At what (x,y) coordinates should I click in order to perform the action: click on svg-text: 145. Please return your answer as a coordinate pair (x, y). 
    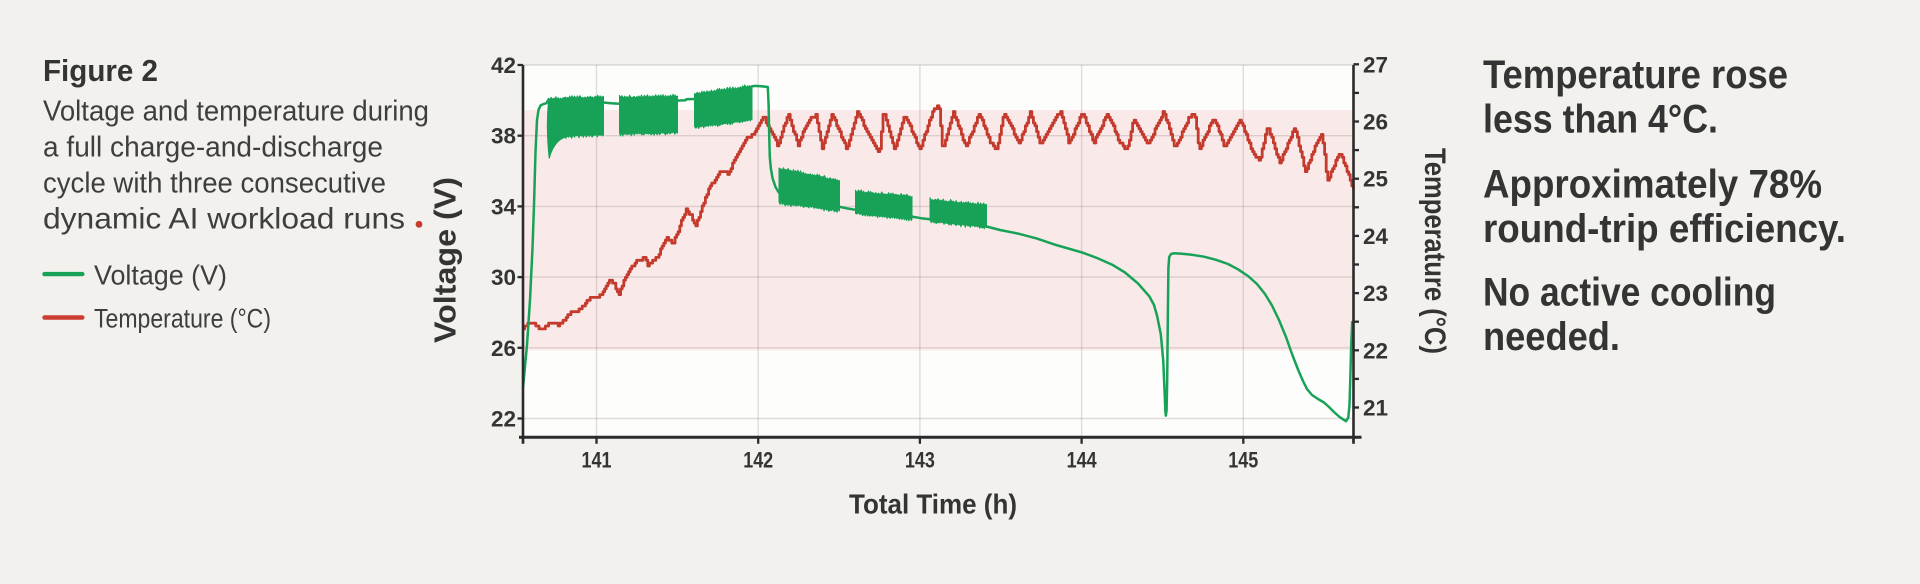
    Looking at the image, I should click on (1243, 460).